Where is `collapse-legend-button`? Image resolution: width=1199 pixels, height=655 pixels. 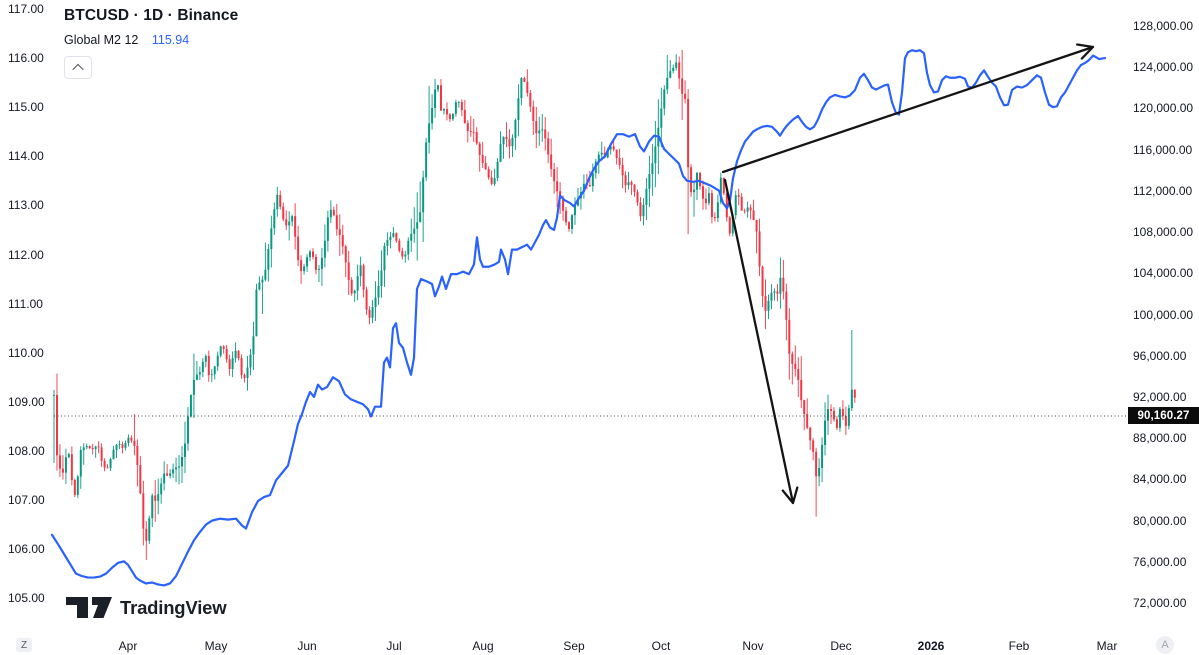 collapse-legend-button is located at coordinates (78, 67).